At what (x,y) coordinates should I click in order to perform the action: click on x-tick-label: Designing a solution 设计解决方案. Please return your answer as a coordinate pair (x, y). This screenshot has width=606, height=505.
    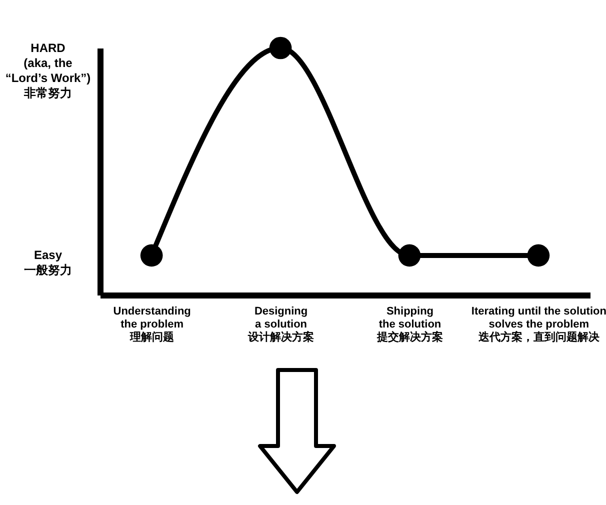
    Looking at the image, I should click on (280, 325).